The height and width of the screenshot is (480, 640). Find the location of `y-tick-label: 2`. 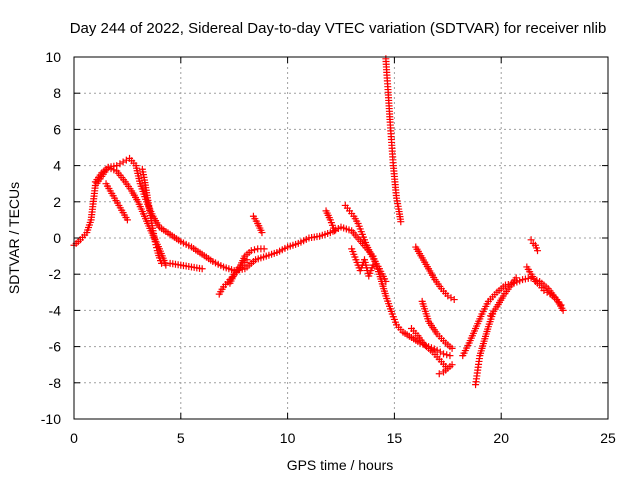

y-tick-label: 2 is located at coordinates (57, 202).